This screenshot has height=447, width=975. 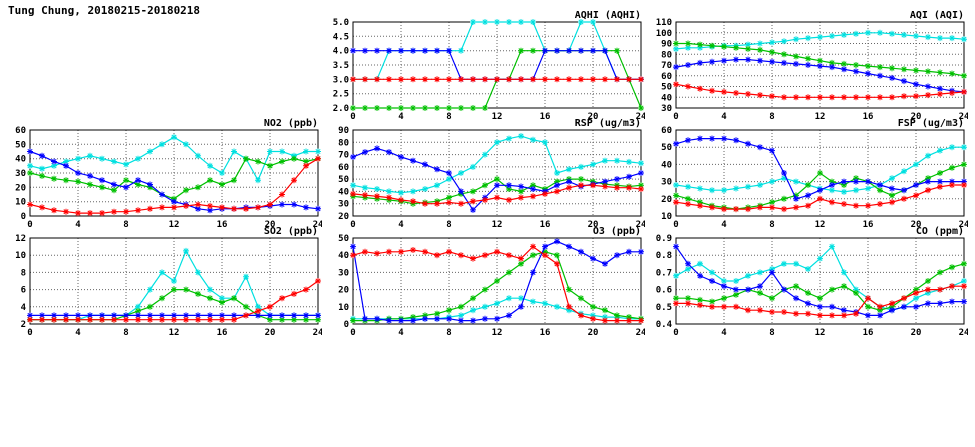 What do you see at coordinates (616, 231) in the screenshot?
I see `chart-title: O3 (ppb)` at bounding box center [616, 231].